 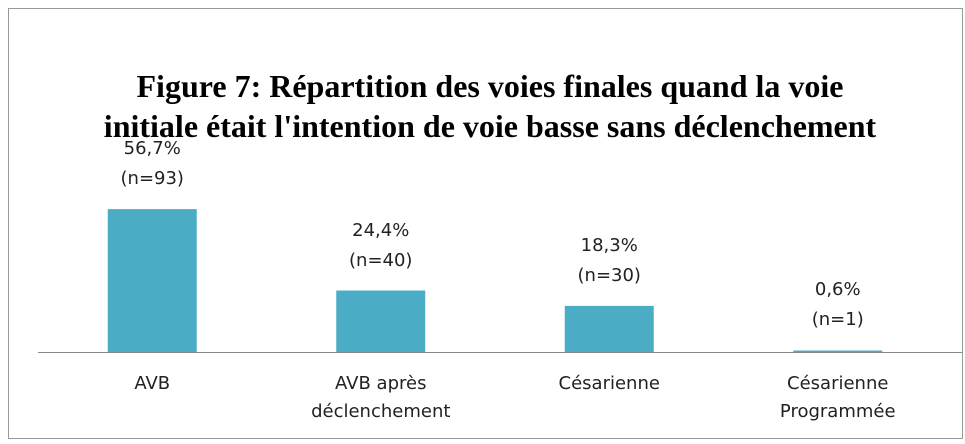 I want to click on x-tick-label: Césarienne Programmée, so click(x=837, y=397).